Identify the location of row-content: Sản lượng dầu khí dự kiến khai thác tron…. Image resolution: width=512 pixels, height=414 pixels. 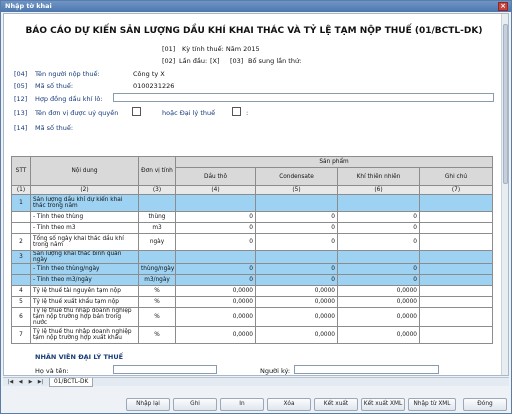
(84, 203).